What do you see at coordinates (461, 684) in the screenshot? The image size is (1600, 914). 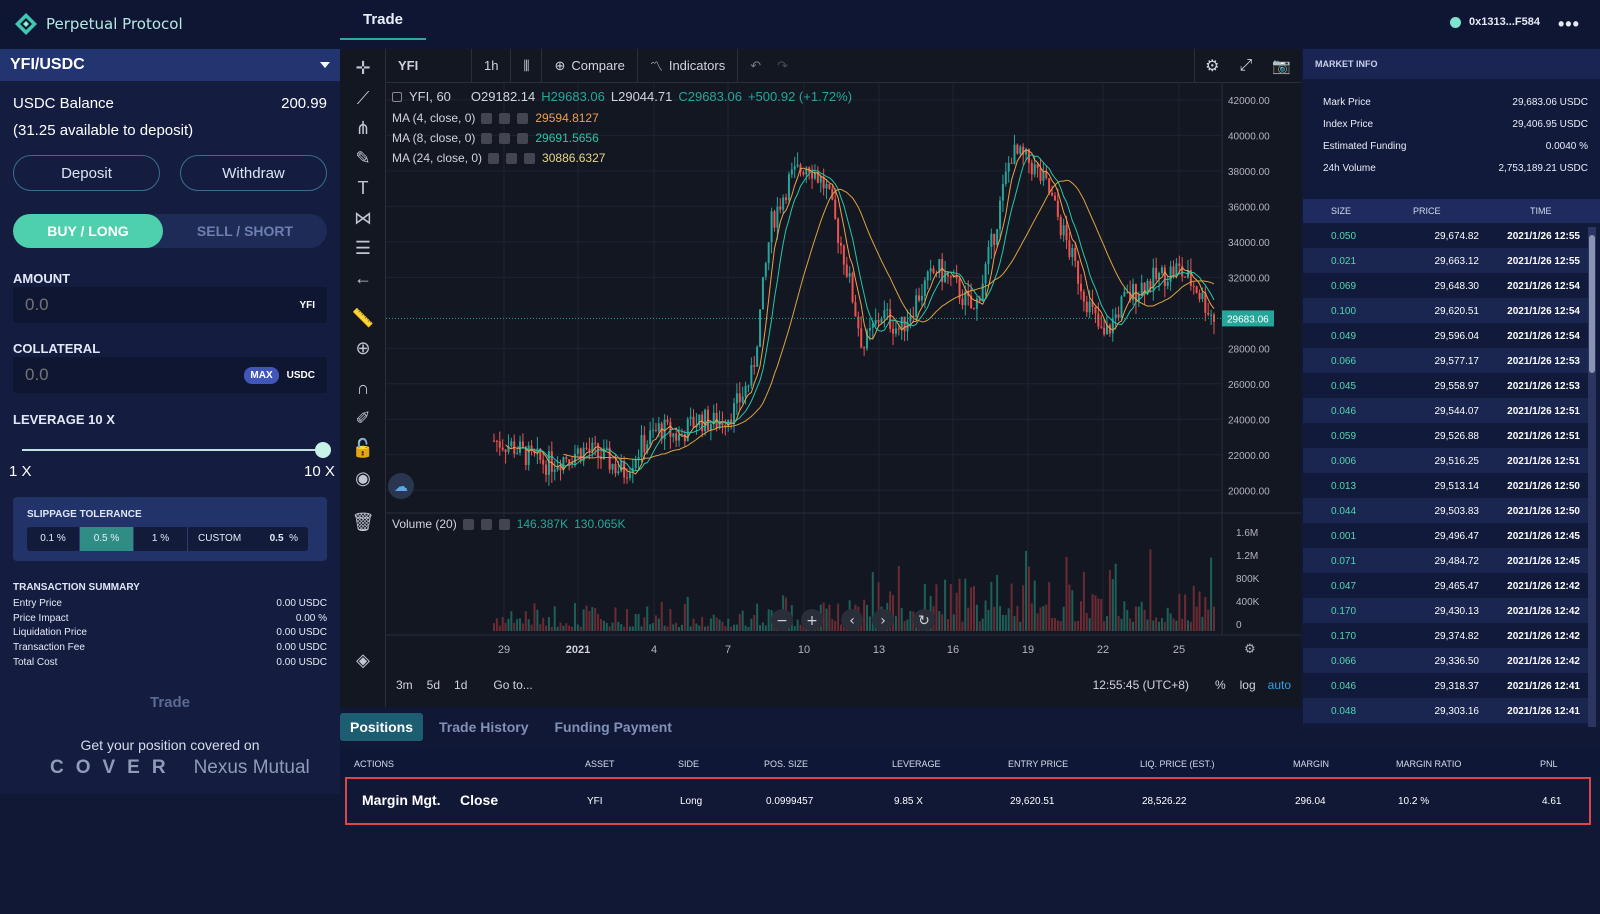 I see `range-1d: 1d` at bounding box center [461, 684].